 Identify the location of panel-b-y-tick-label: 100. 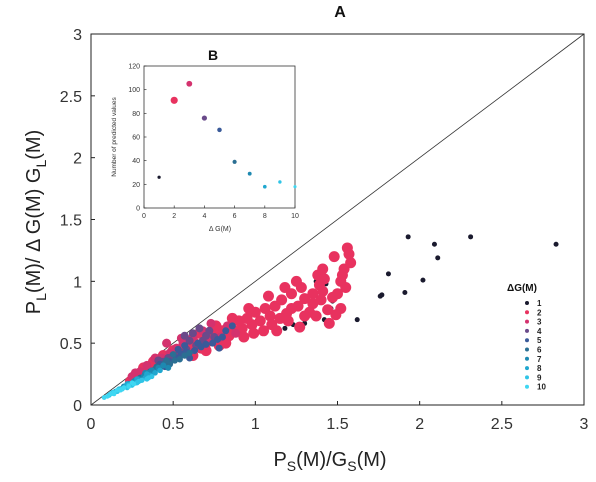
(134, 90).